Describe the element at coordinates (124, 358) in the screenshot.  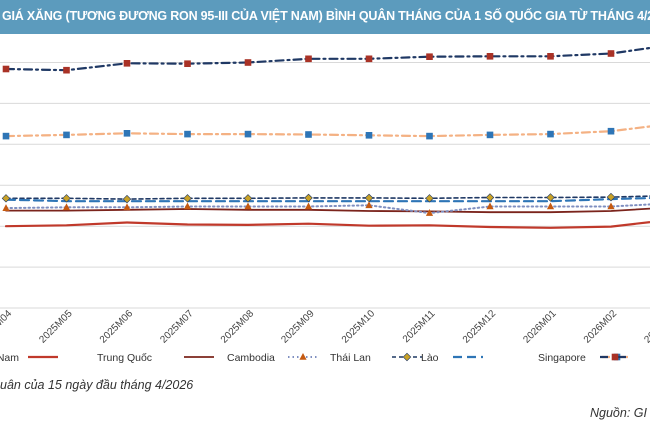
I see `legend-label: Trung Quốc` at that location.